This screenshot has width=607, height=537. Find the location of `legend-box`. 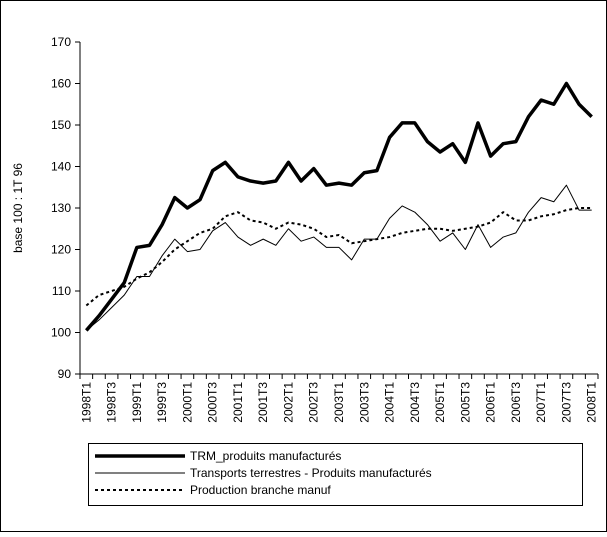

legend-box is located at coordinates (335, 474).